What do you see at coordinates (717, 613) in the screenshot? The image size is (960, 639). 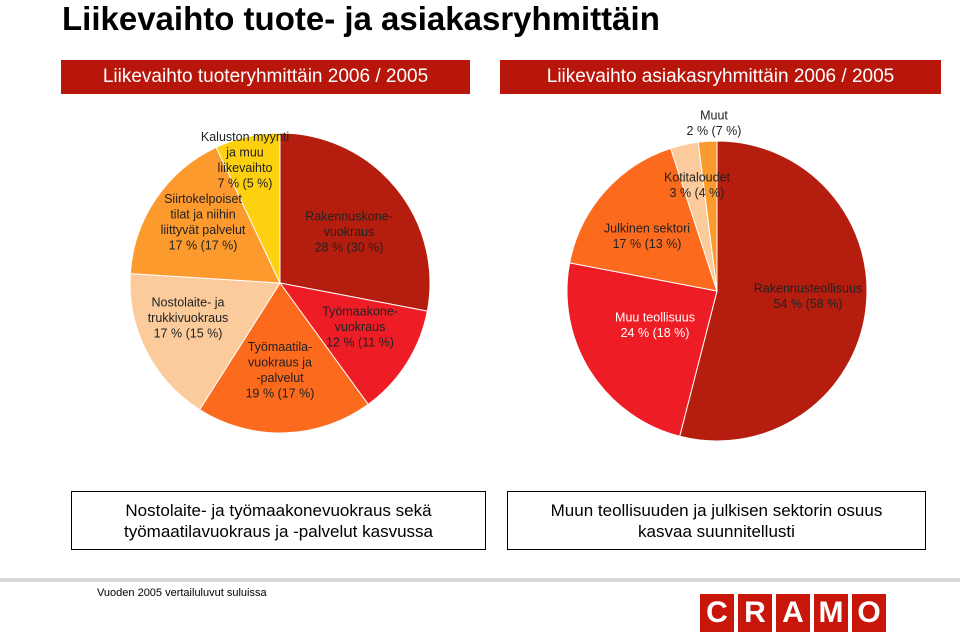 I see `logo-letter: C` at bounding box center [717, 613].